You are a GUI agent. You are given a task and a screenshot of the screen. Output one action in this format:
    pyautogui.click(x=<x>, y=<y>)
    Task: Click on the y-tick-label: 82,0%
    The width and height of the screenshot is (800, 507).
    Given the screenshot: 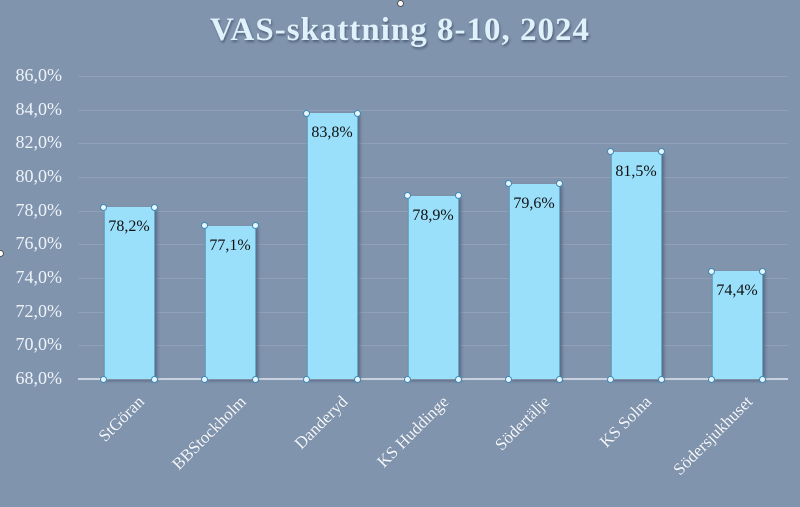 What is the action you would take?
    pyautogui.click(x=39, y=142)
    